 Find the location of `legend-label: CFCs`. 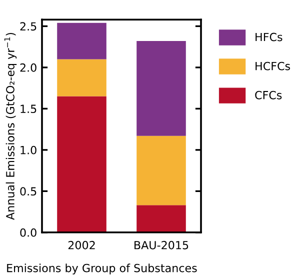

legend-label: CFCs is located at coordinates (268, 95).